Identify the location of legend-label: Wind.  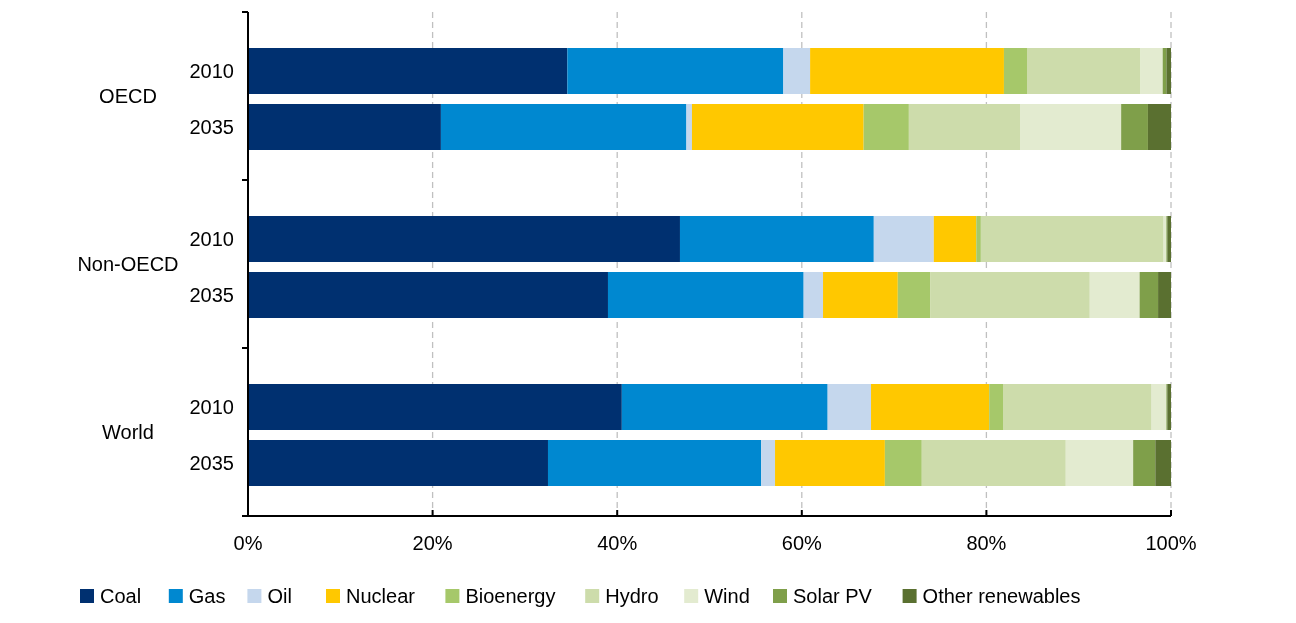
(727, 596).